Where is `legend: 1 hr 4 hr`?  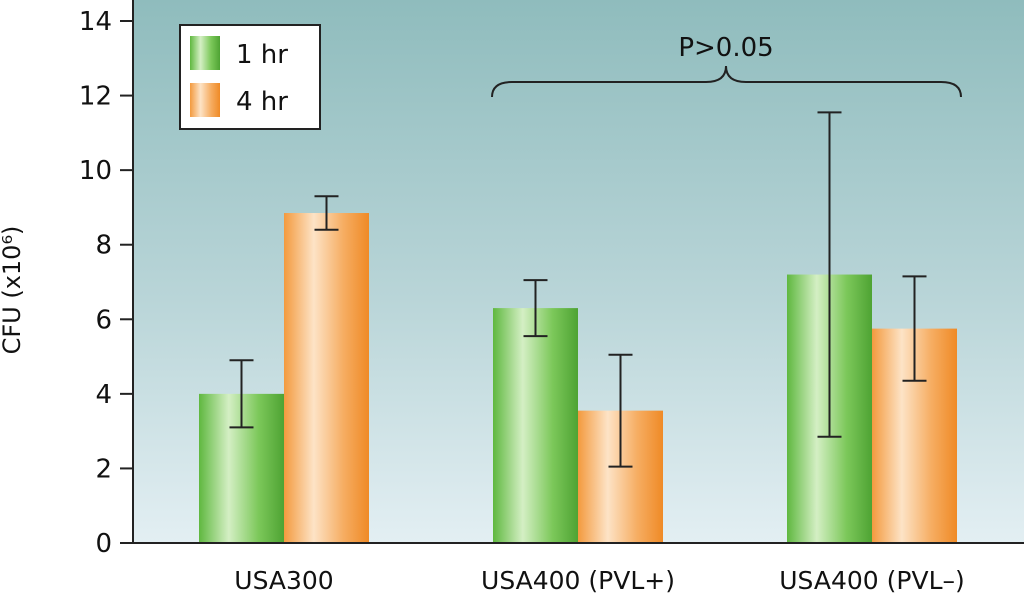
legend: 1 hr 4 hr is located at coordinates (250, 77).